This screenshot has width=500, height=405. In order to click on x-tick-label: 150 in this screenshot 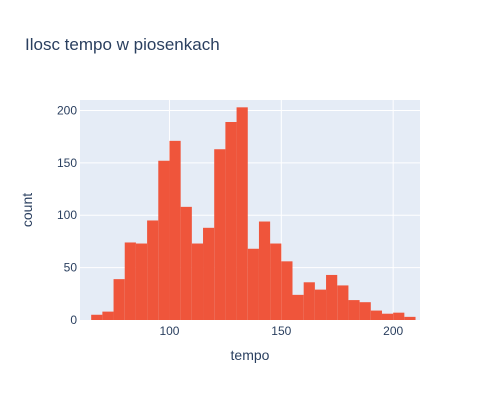, I will do `click(281, 331)`.